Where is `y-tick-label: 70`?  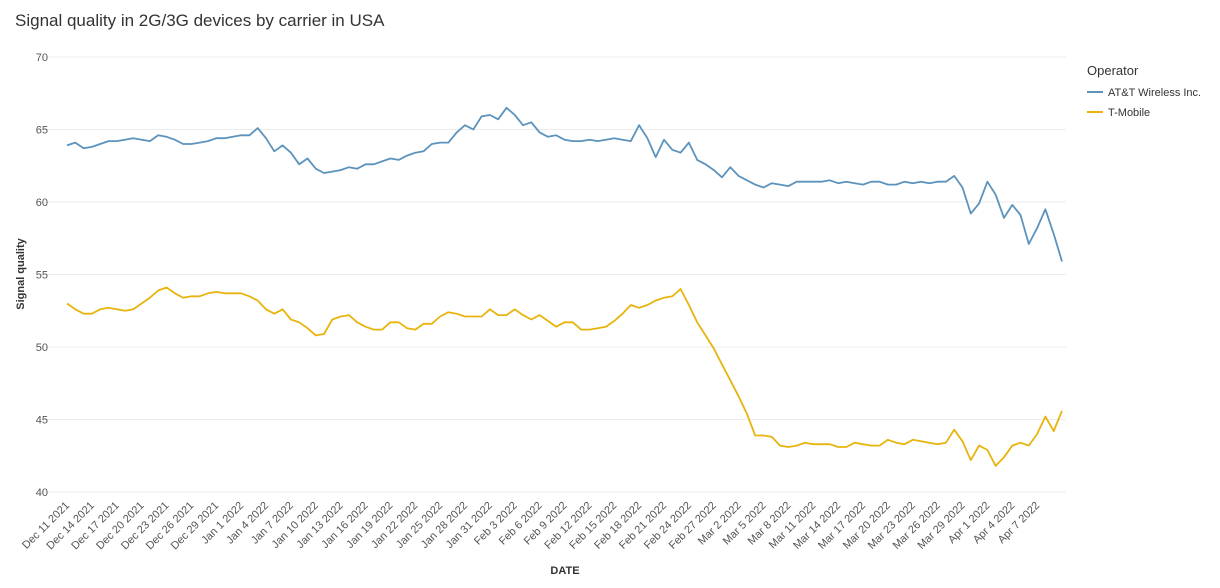 y-tick-label: 70 is located at coordinates (42, 58).